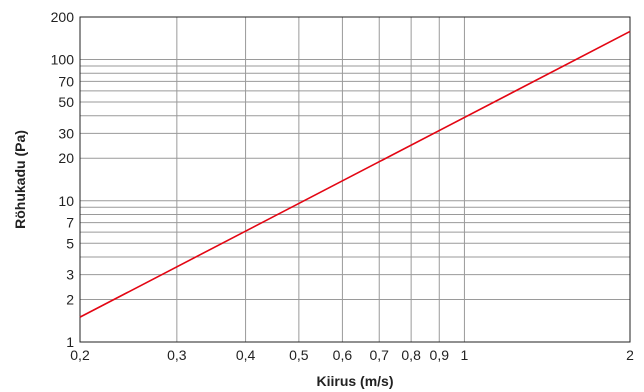 The height and width of the screenshot is (392, 644). Describe the element at coordinates (66, 158) in the screenshot. I see `y-tick-label: 20` at that location.